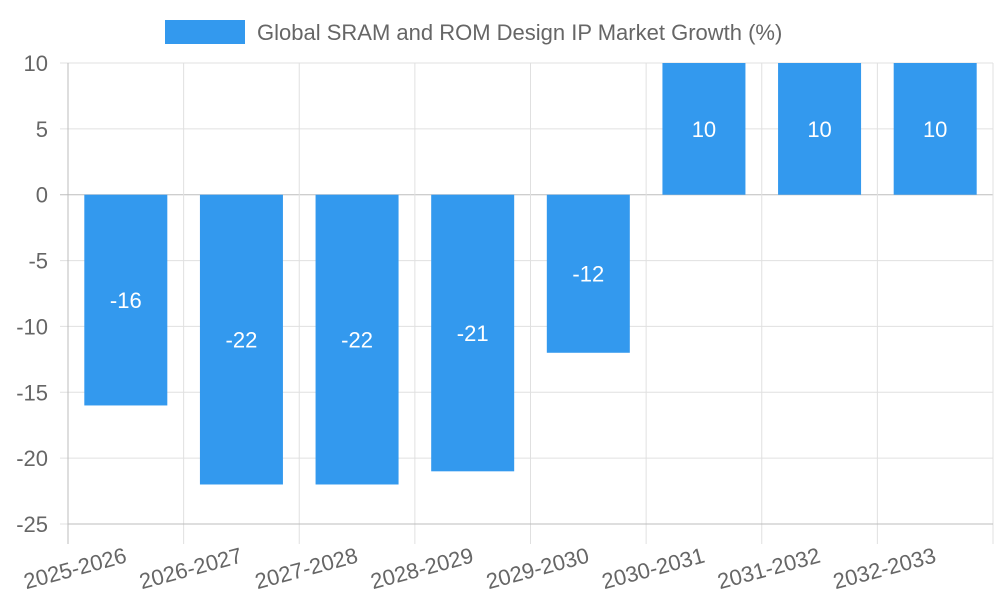  I want to click on y-tick-label: -25, so click(32, 524).